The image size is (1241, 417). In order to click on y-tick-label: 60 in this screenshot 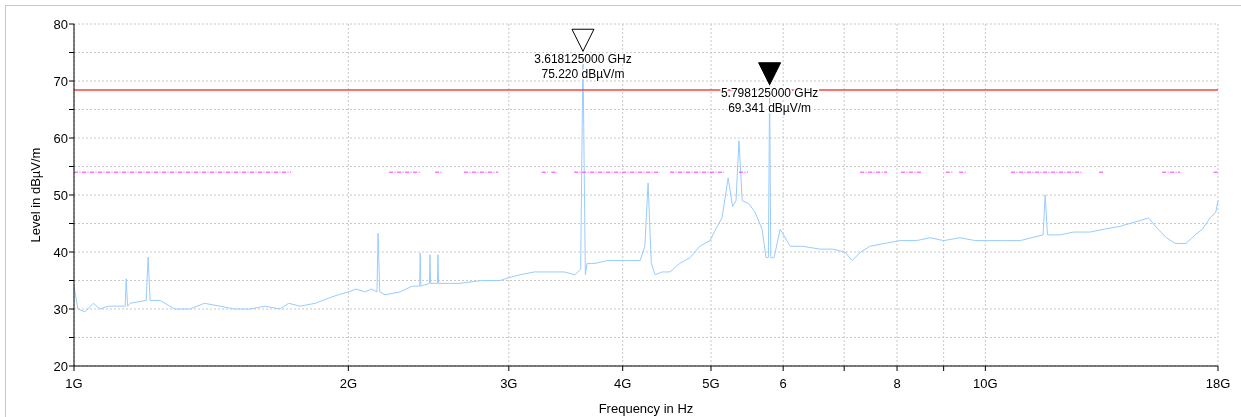, I will do `click(60, 138)`.